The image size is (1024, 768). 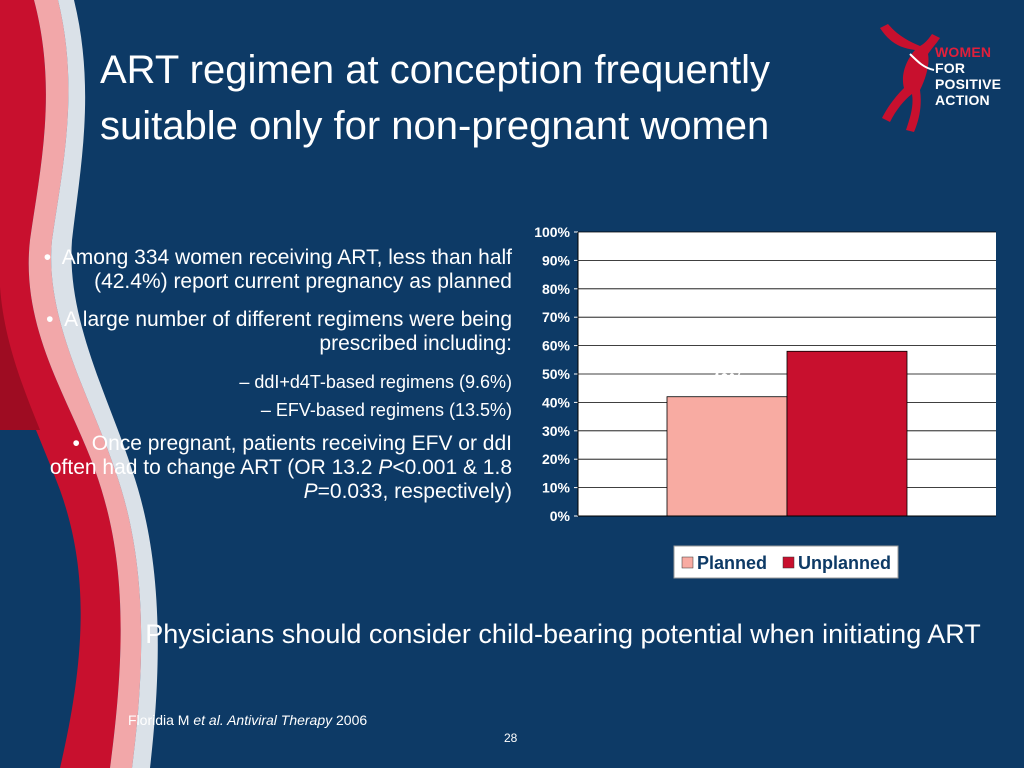 I want to click on legend-label-planned: Planned, so click(x=732, y=563).